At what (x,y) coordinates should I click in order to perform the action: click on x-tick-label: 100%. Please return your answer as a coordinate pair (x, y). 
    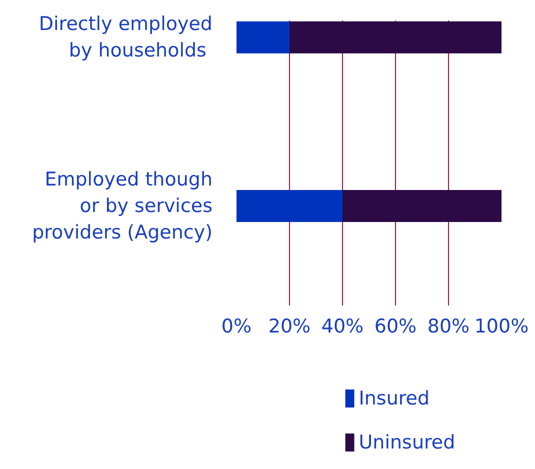
    Looking at the image, I should click on (501, 327).